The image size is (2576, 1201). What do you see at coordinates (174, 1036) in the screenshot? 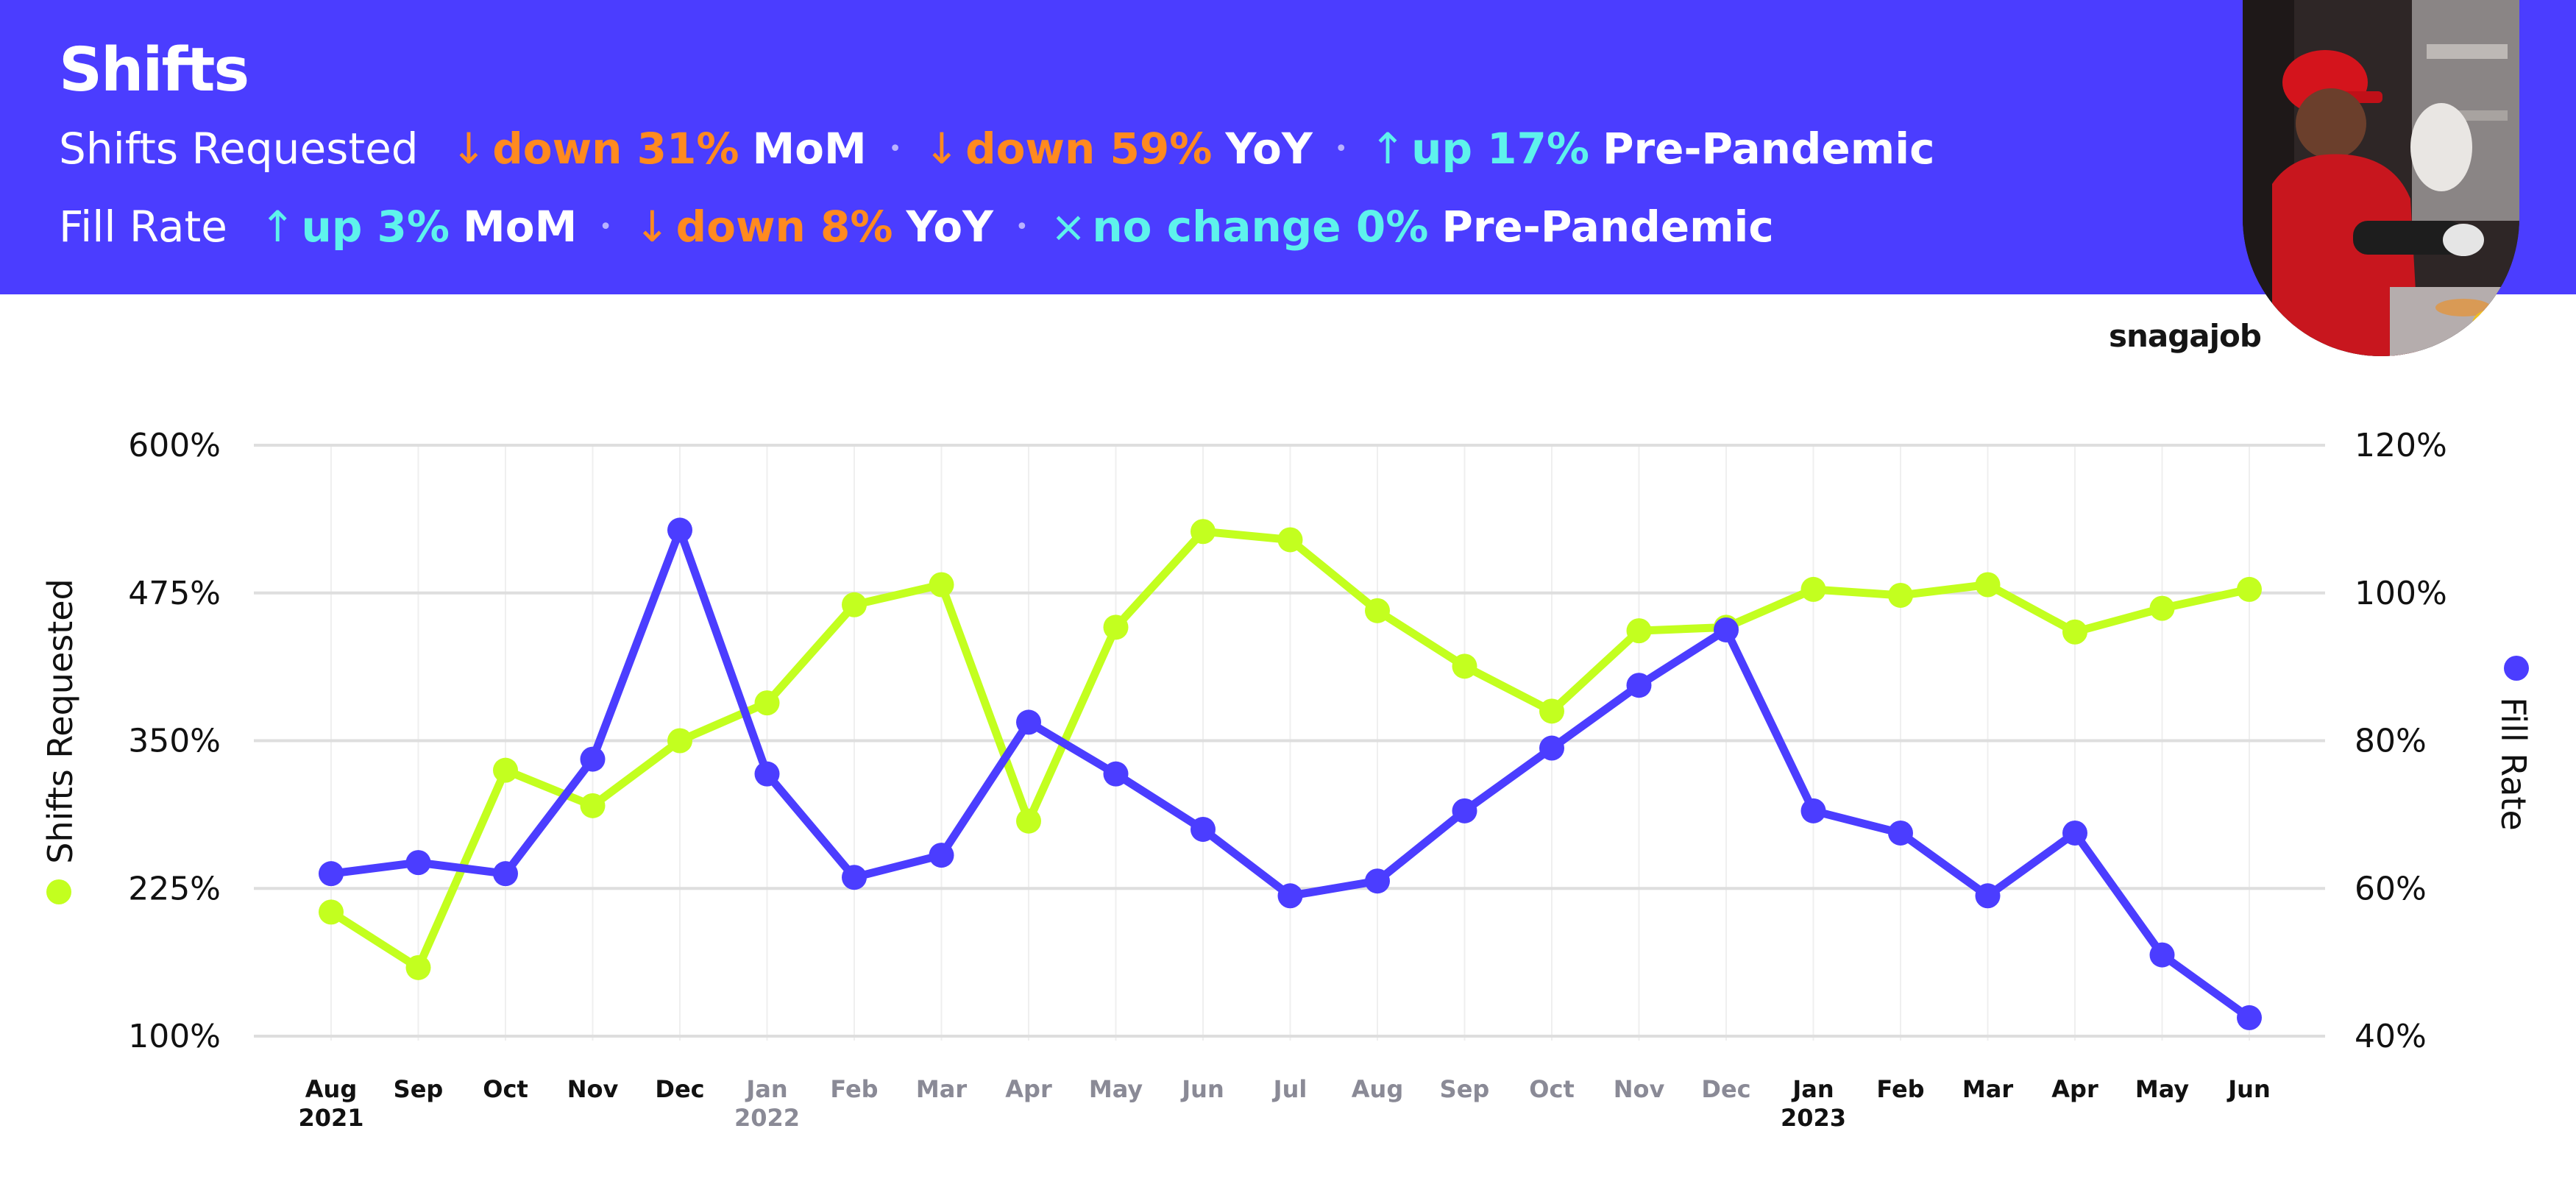
I see `left-tick-label: 100%` at bounding box center [174, 1036].